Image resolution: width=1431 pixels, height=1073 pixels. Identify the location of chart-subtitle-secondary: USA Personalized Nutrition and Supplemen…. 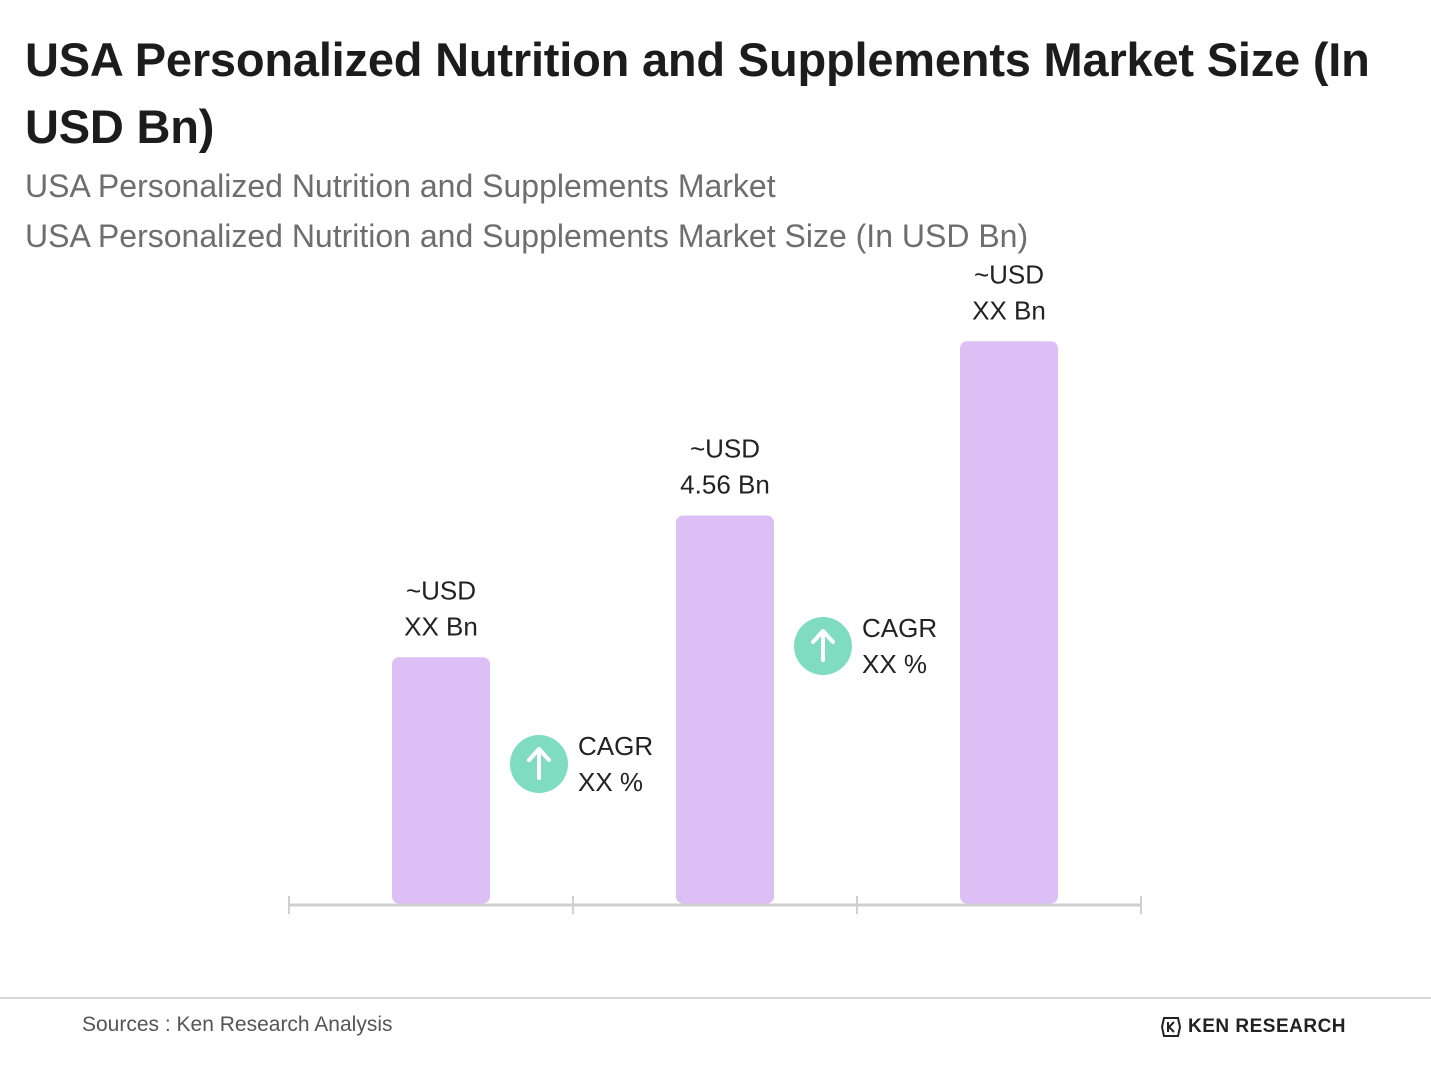
(527, 236).